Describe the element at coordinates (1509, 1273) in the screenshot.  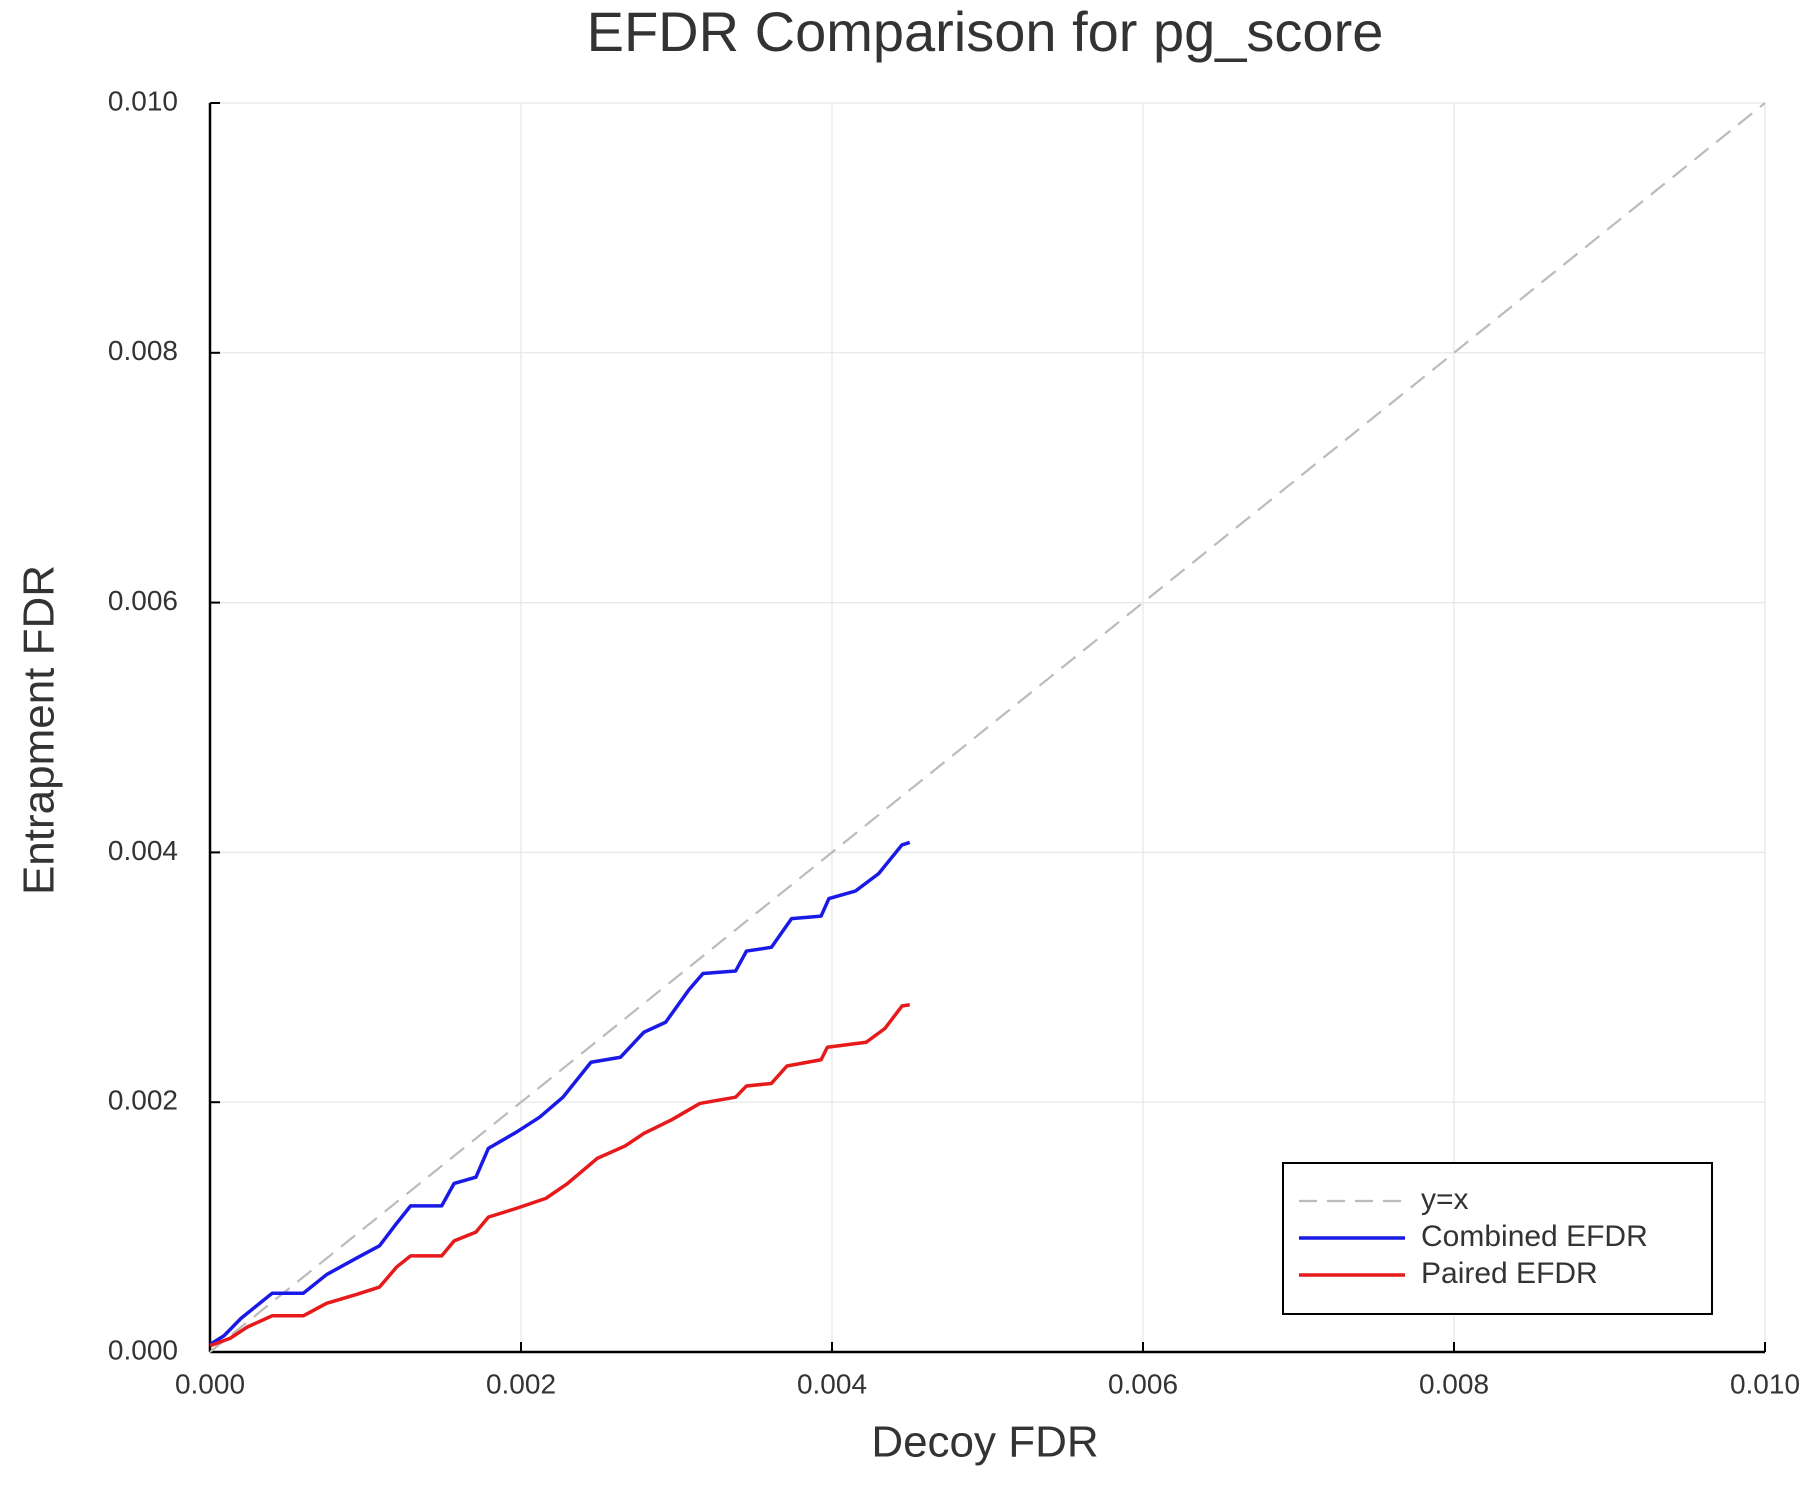
I see `legend-label: Paired EFDR` at that location.